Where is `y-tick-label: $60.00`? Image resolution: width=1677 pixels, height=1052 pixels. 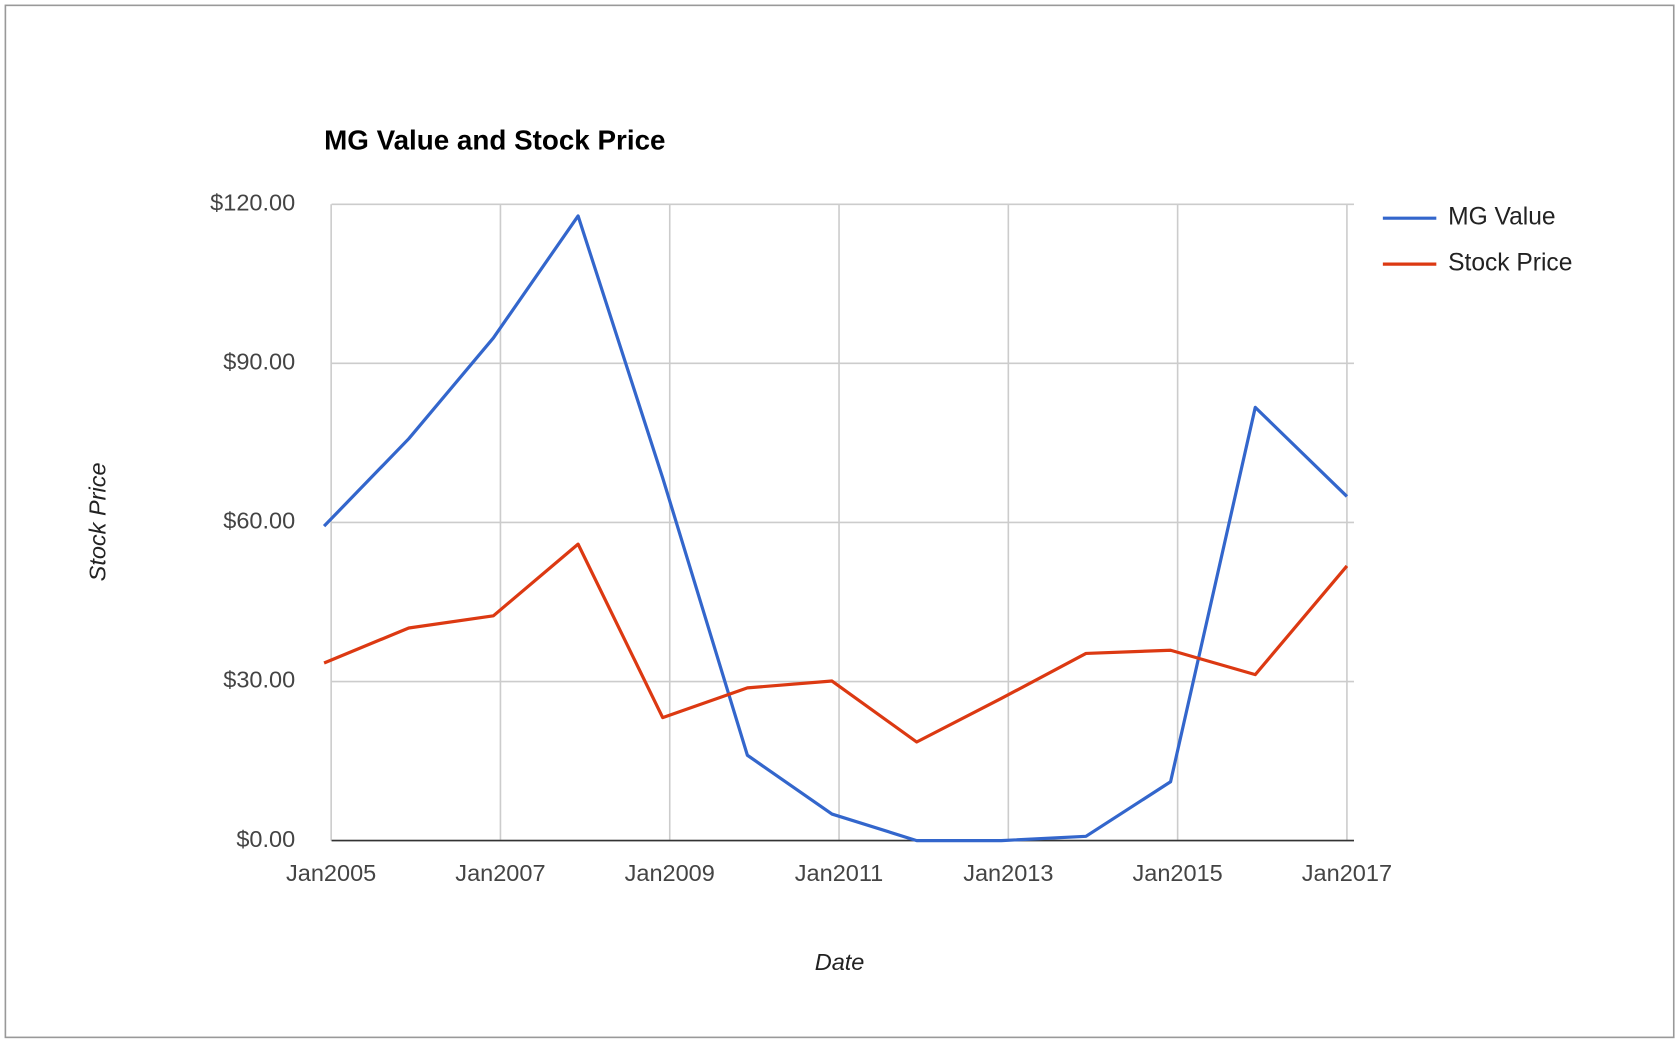 y-tick-label: $60.00 is located at coordinates (259, 521).